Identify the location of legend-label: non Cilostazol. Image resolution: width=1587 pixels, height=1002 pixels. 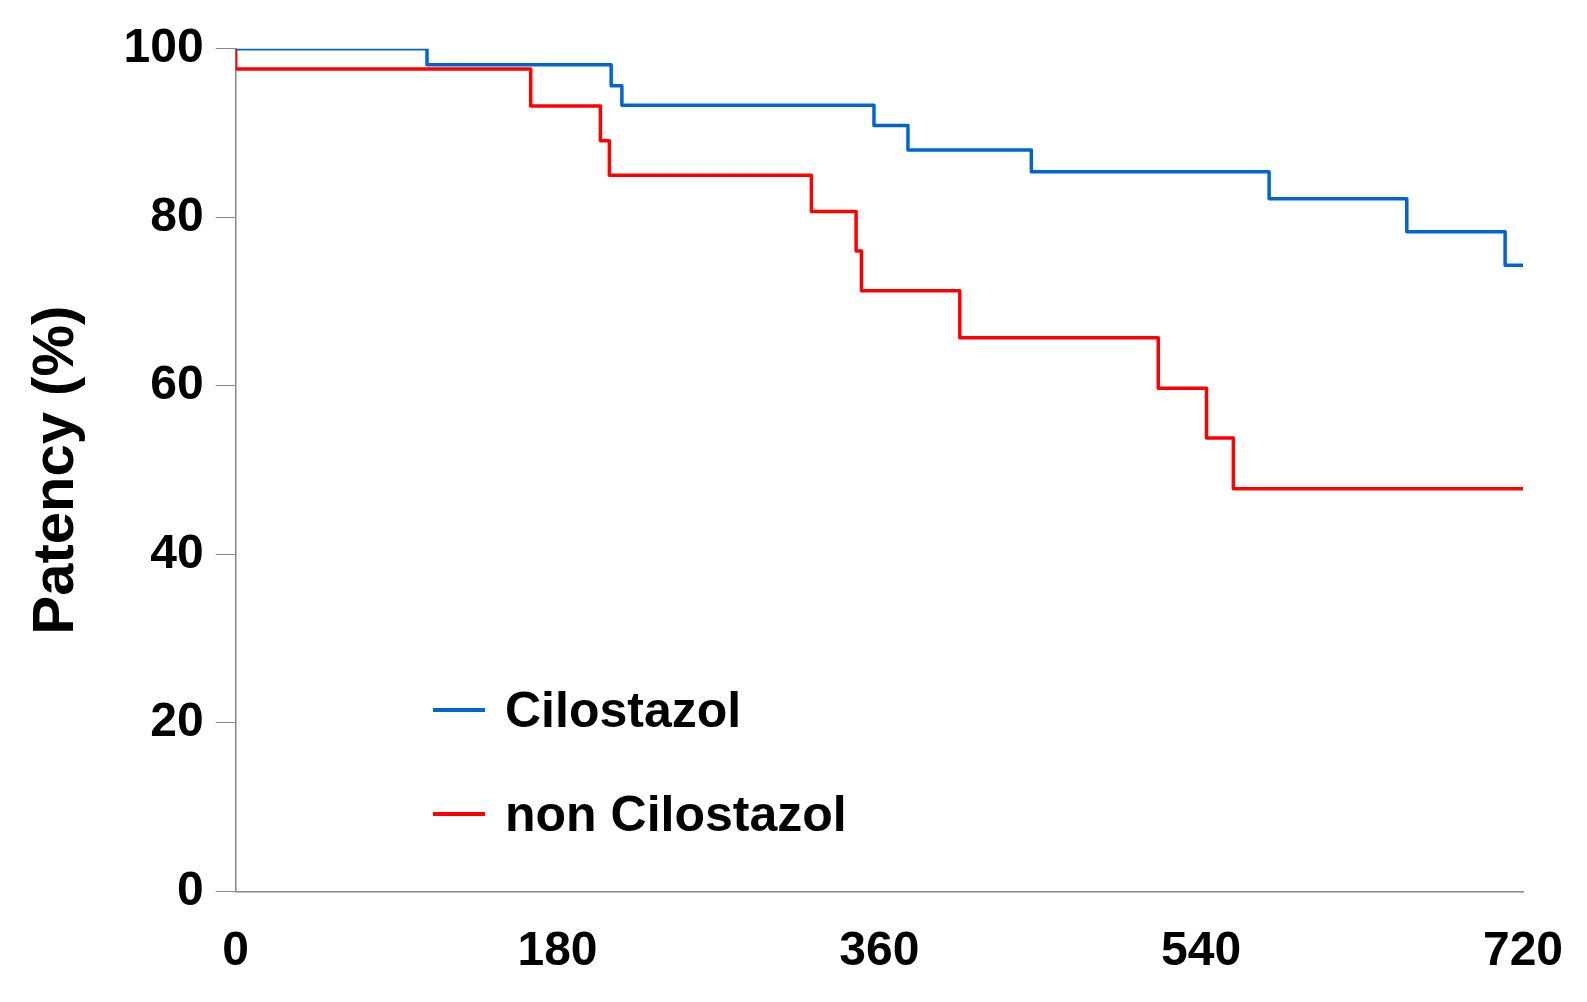
(676, 814).